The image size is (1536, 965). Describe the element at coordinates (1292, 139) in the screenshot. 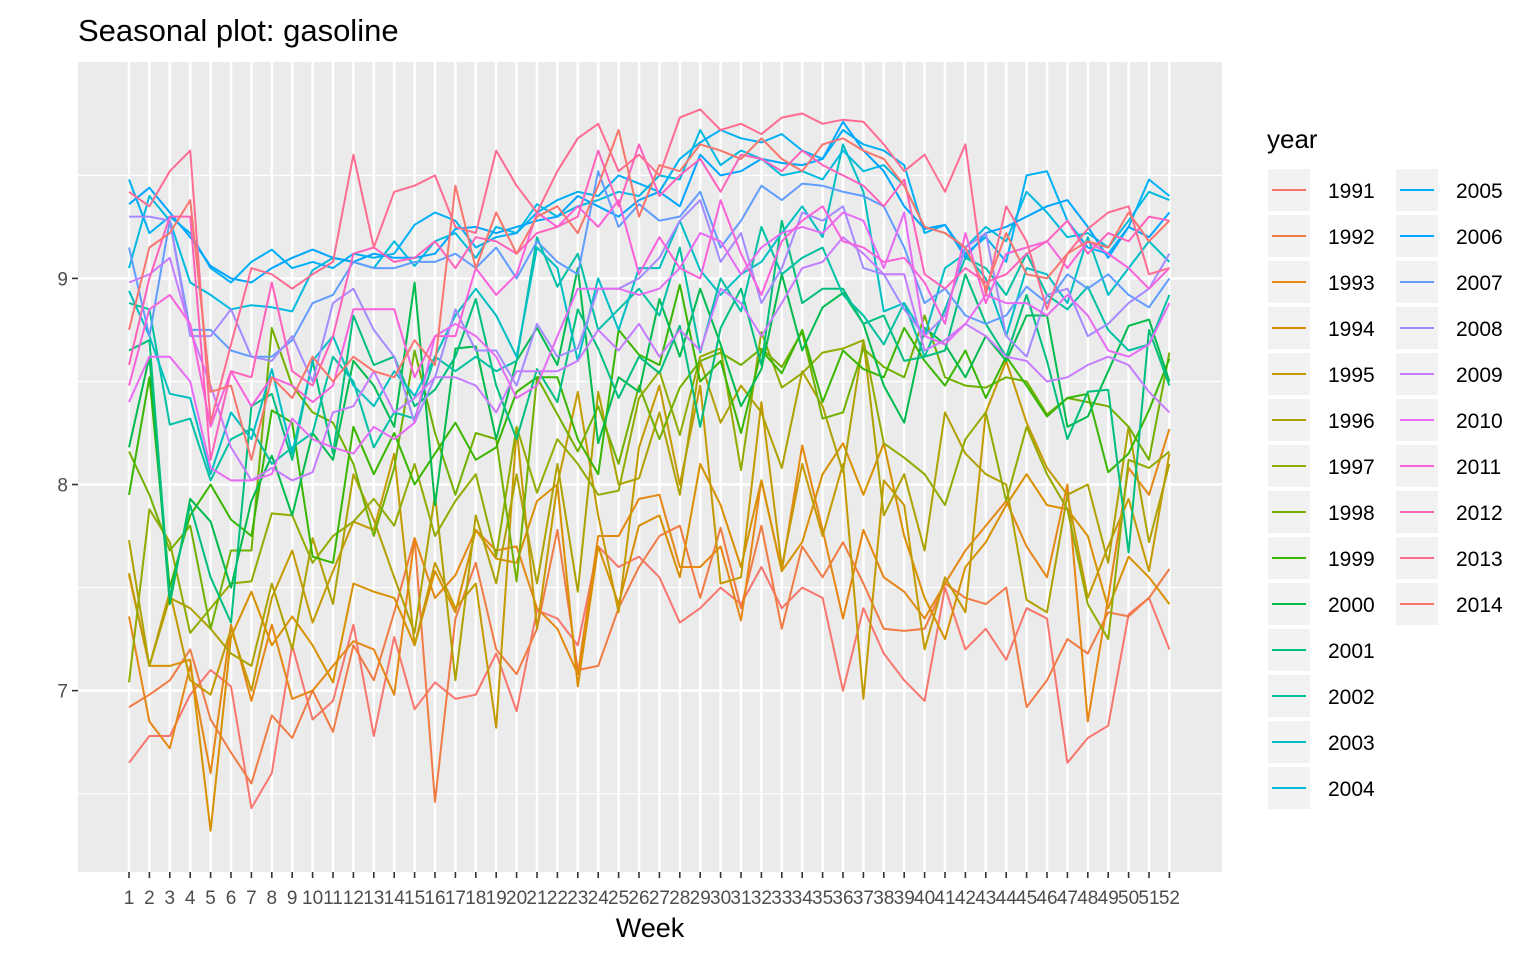

I see `legend-title: year` at that location.